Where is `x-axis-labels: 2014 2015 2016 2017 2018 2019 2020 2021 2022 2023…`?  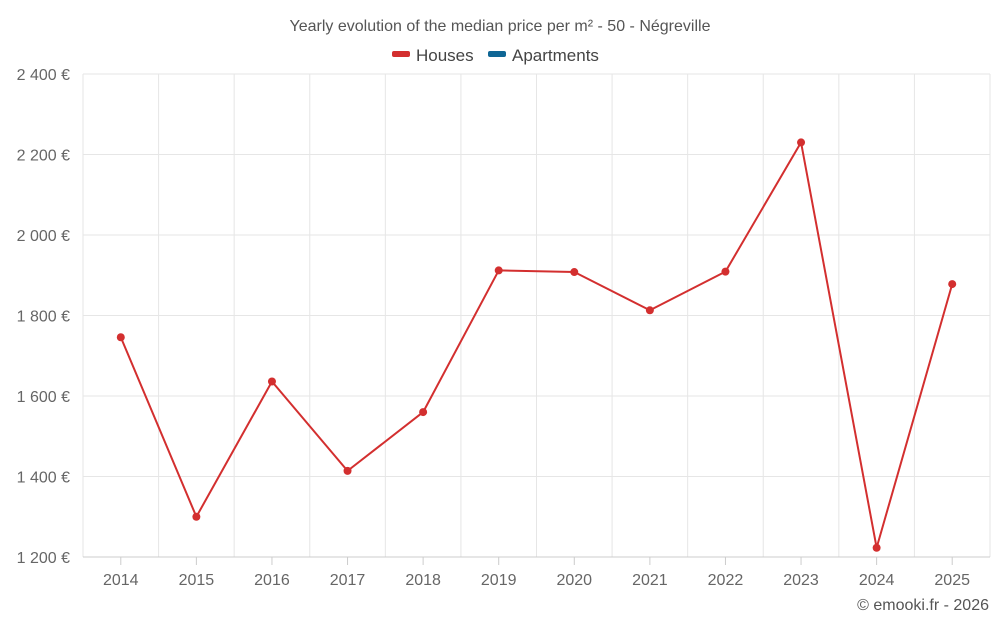 x-axis-labels: 2014 2015 2016 2017 2018 2019 2020 2021 2022 2023… is located at coordinates (536, 573).